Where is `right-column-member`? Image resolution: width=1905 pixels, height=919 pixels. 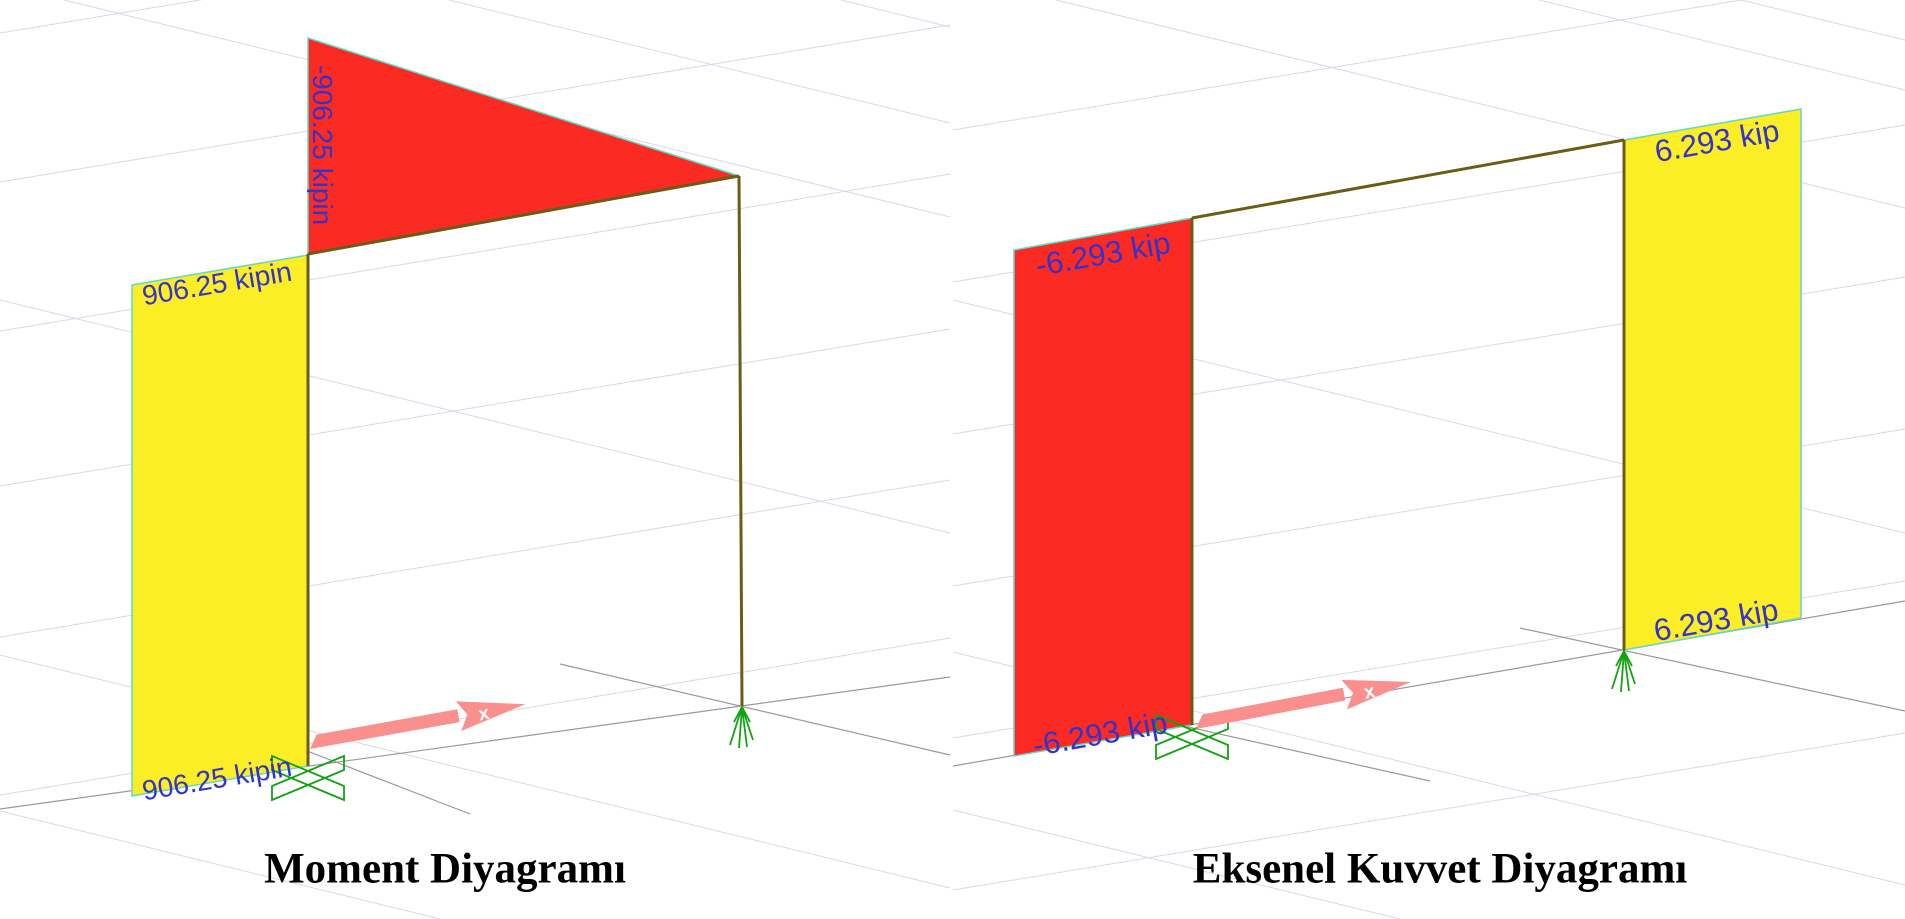
right-column-member is located at coordinates (740, 441).